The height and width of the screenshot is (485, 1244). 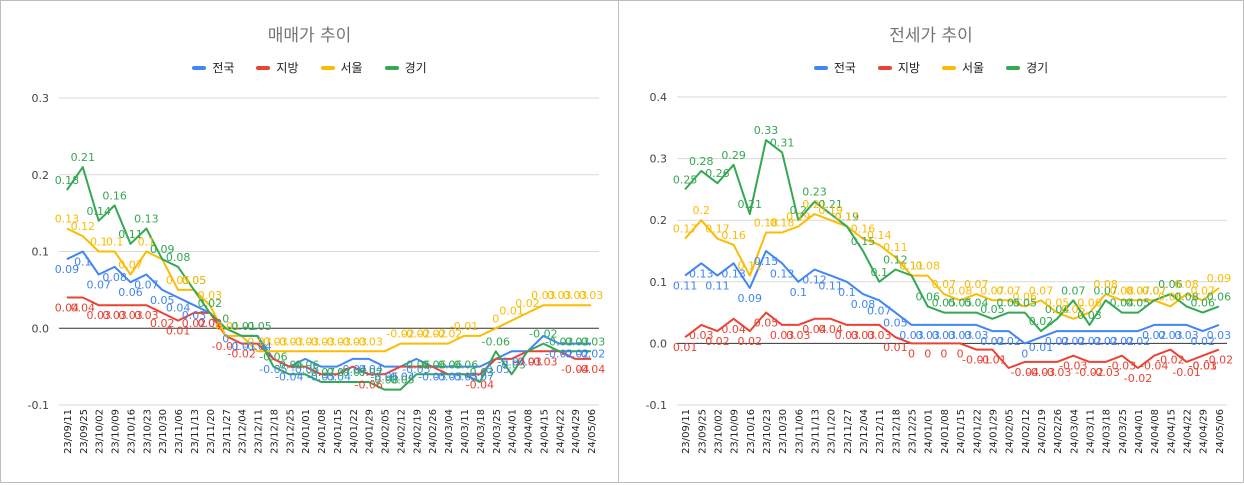 What do you see at coordinates (847, 216) in the screenshot?
I see `data-label: 0.19` at bounding box center [847, 216].